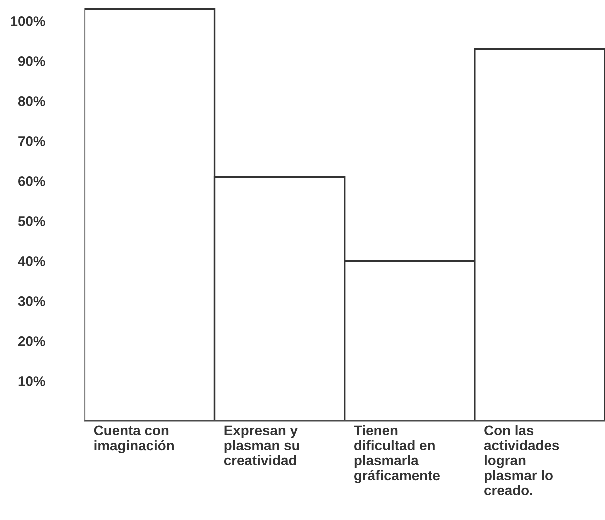 The image size is (605, 520). What do you see at coordinates (32, 381) in the screenshot?
I see `y-tick-label: 10%` at bounding box center [32, 381].